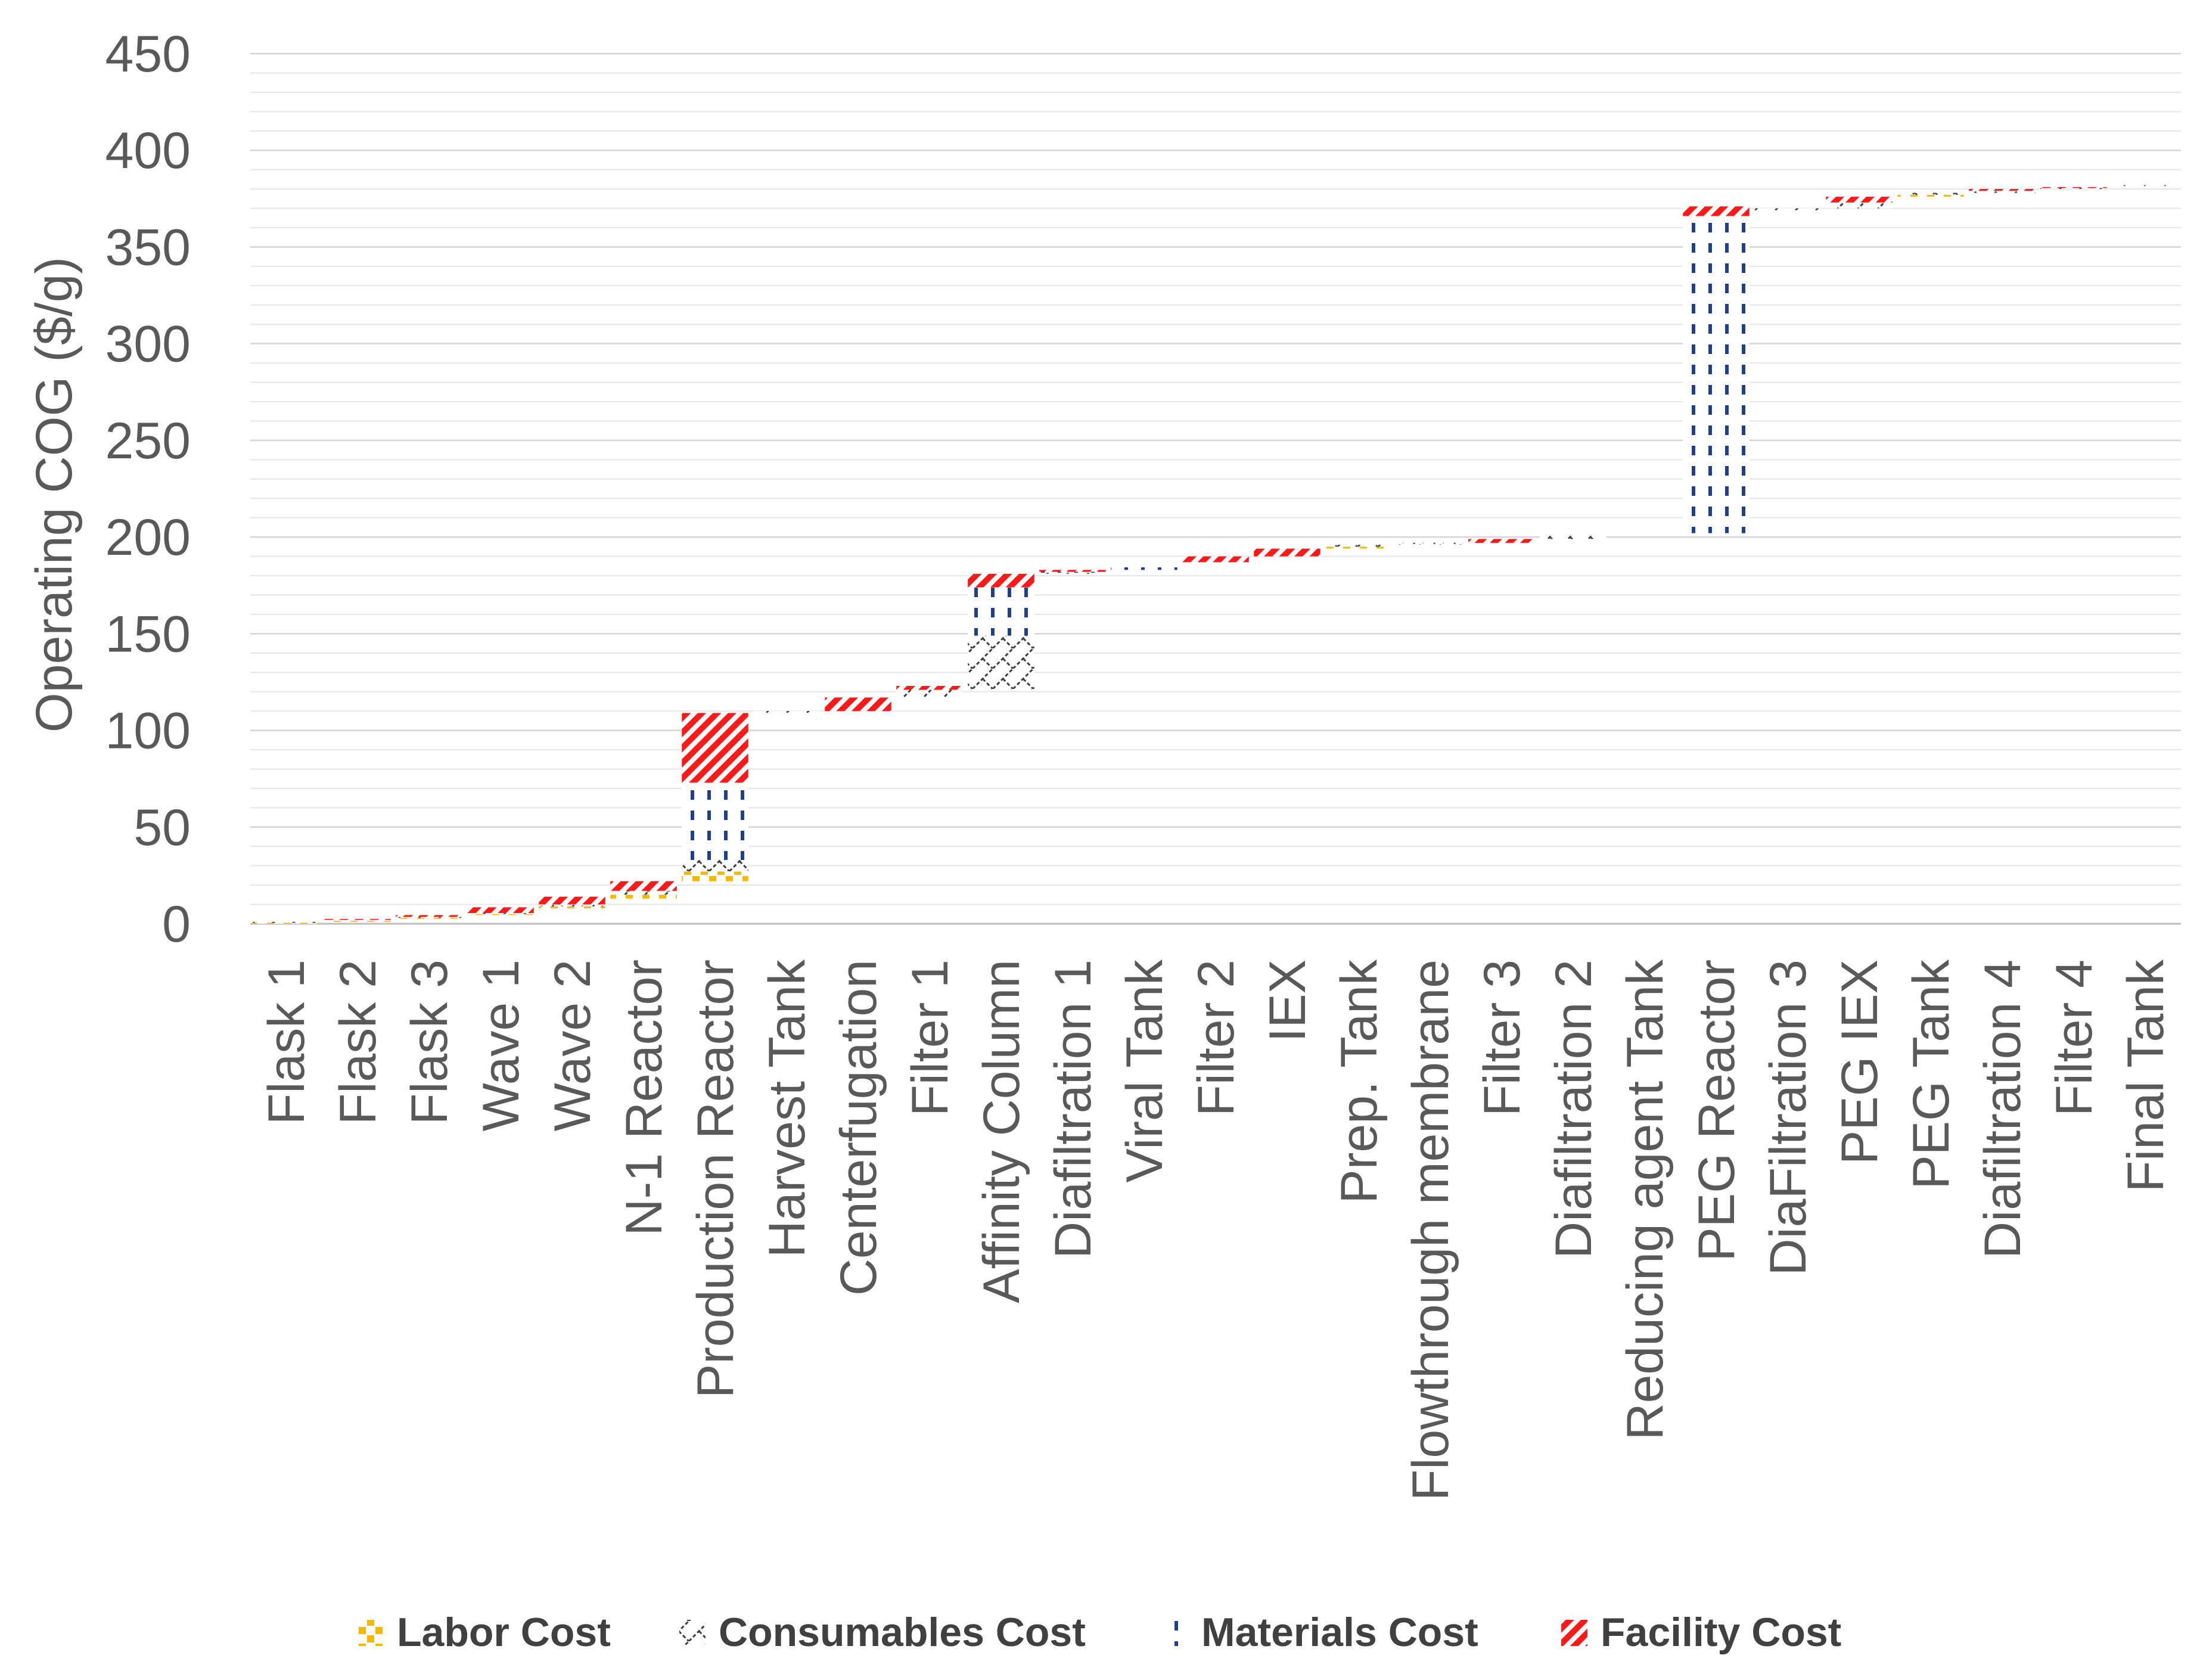 The width and height of the screenshot is (2200, 1680). I want to click on x-category-label: Flask 3, so click(429, 1042).